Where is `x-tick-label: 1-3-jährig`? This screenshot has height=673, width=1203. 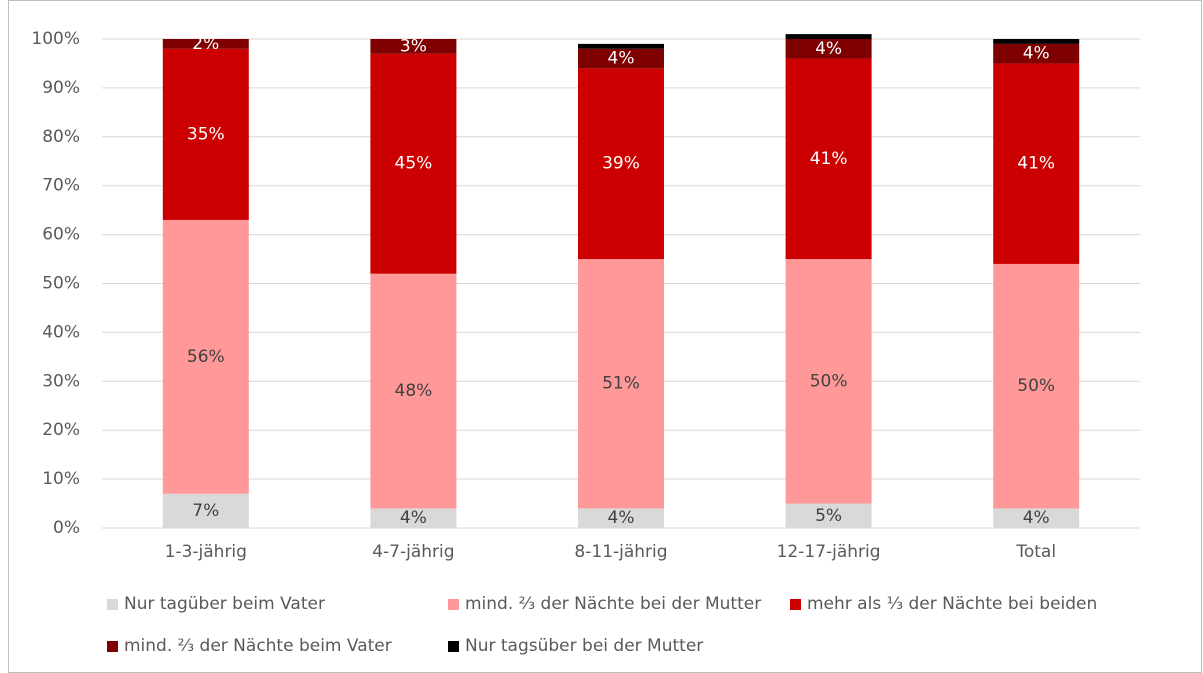
x-tick-label: 1-3-jährig is located at coordinates (206, 552).